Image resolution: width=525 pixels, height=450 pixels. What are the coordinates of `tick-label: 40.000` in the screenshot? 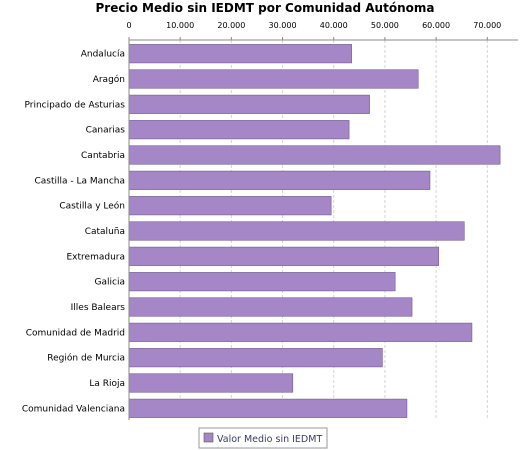 It's located at (334, 25).